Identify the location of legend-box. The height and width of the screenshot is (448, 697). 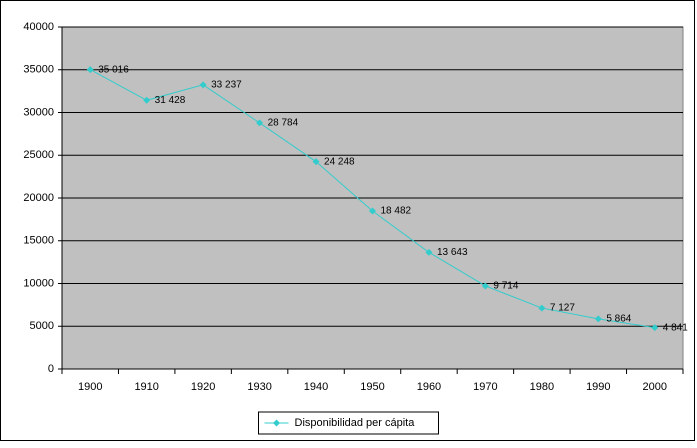
(348, 423).